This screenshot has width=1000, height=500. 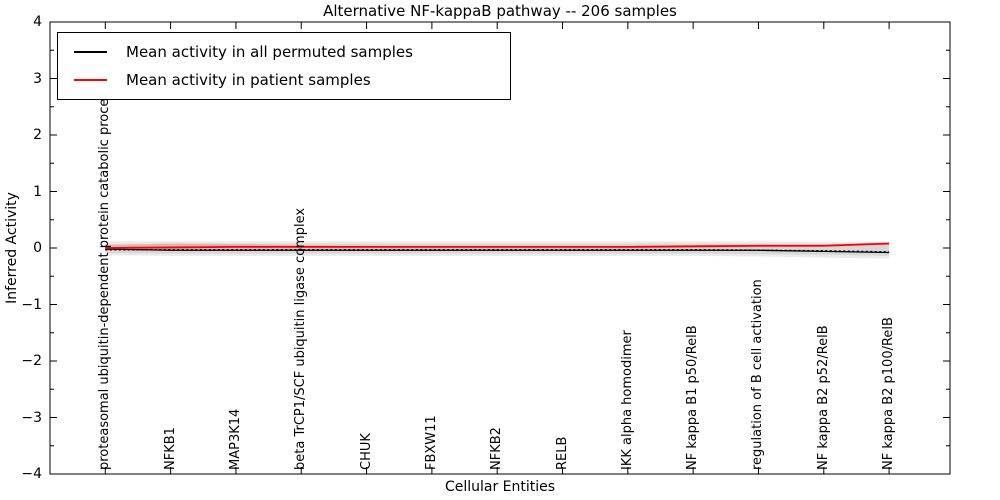 I want to click on permuted-overlay-dotted-line, so click(x=497, y=250).